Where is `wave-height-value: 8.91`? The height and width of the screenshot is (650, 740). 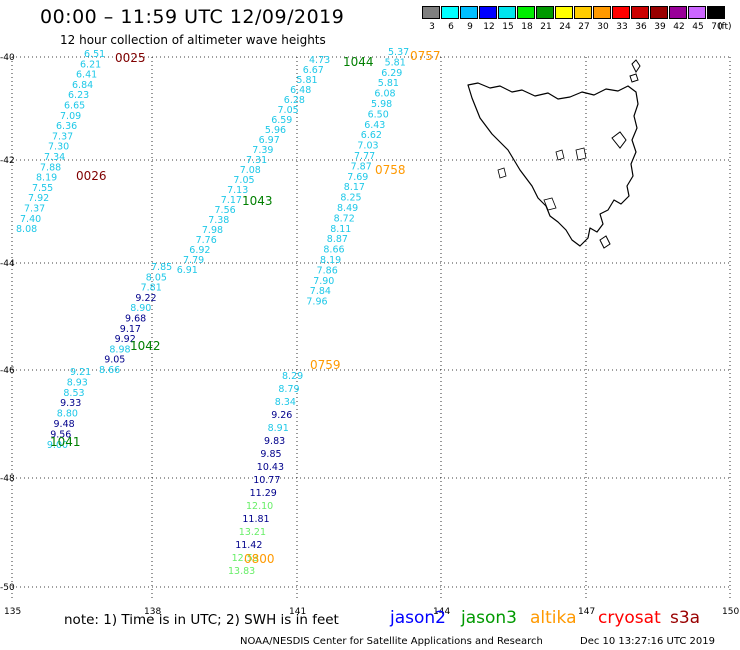 wave-height-value: 8.91 is located at coordinates (278, 428).